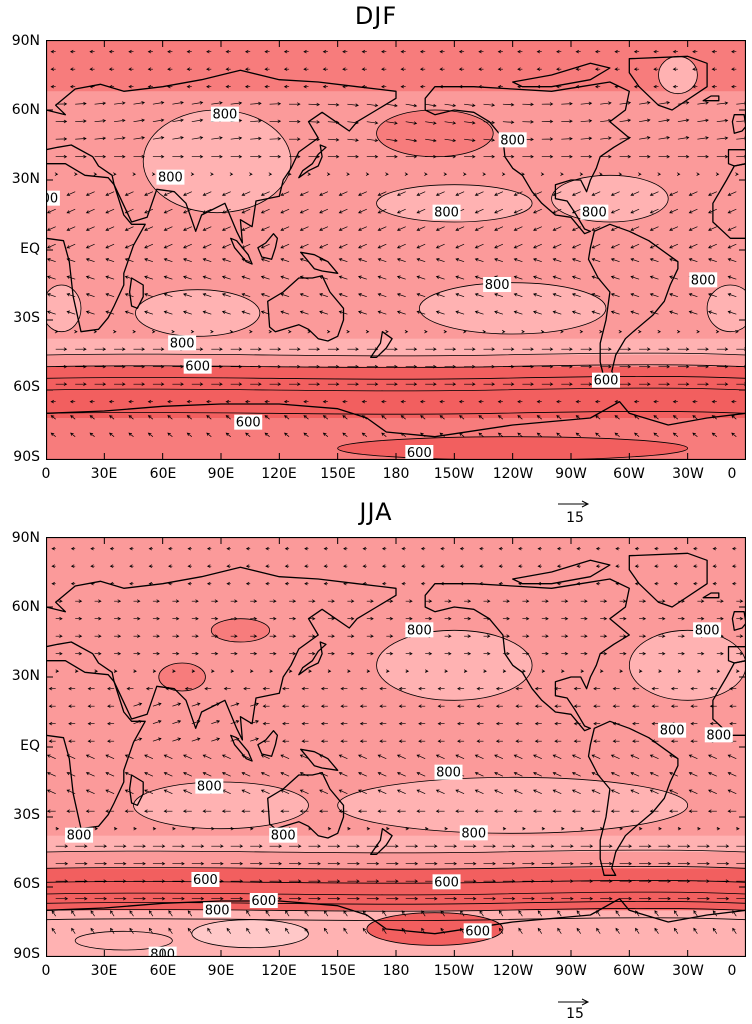  Describe the element at coordinates (26, 954) in the screenshot. I see `lat-tick-label: 90S` at that location.